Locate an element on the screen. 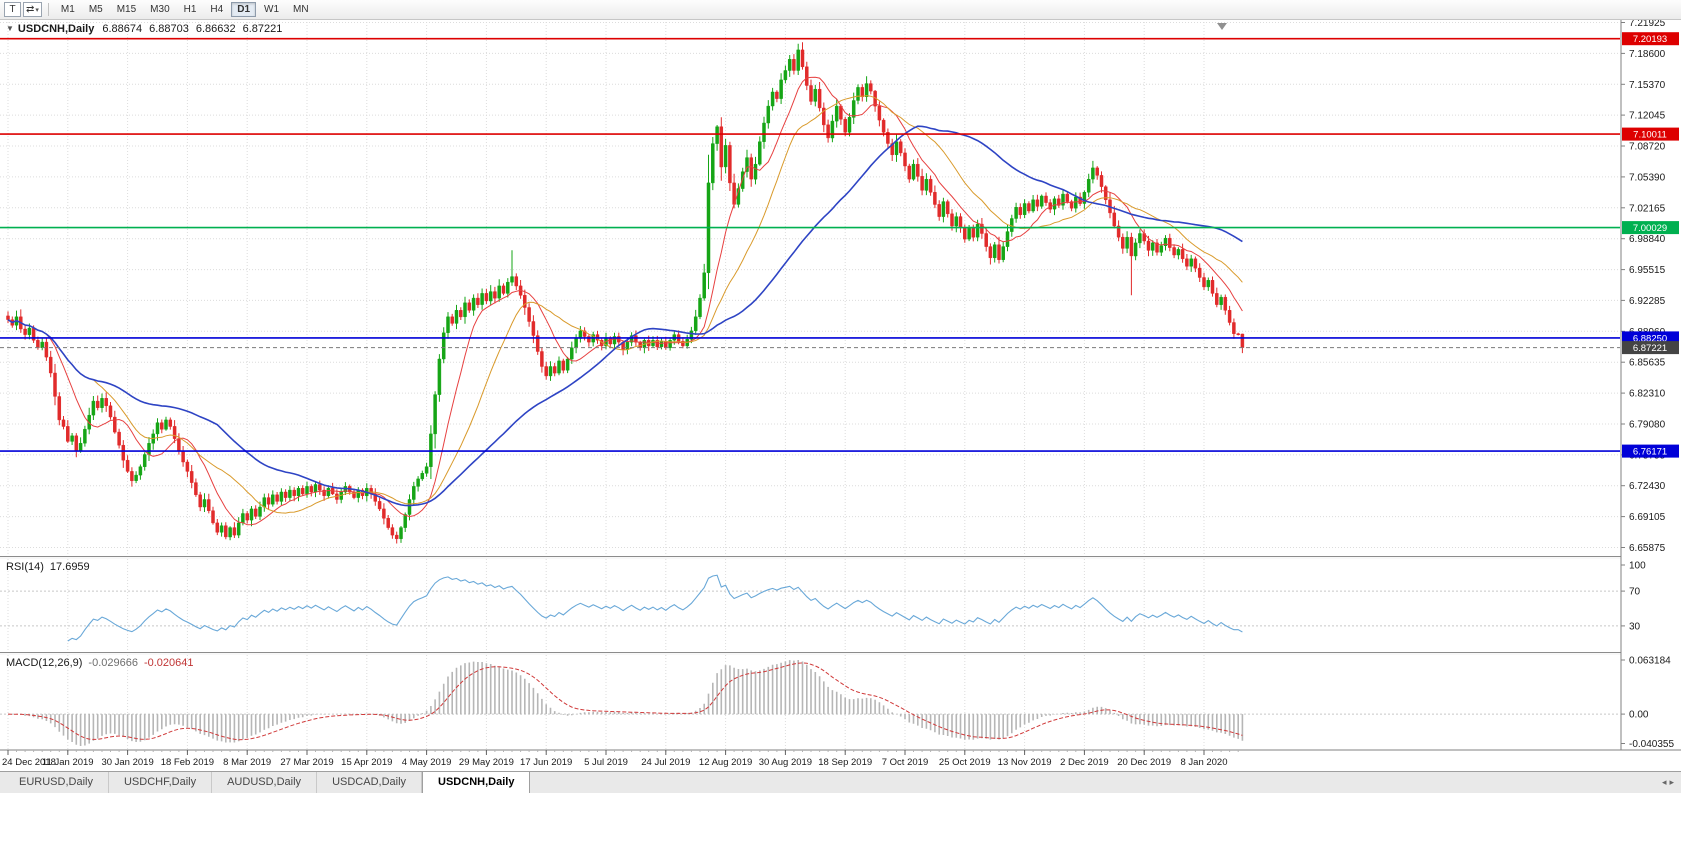  svg-text: 7.08720 is located at coordinates (1647, 147).